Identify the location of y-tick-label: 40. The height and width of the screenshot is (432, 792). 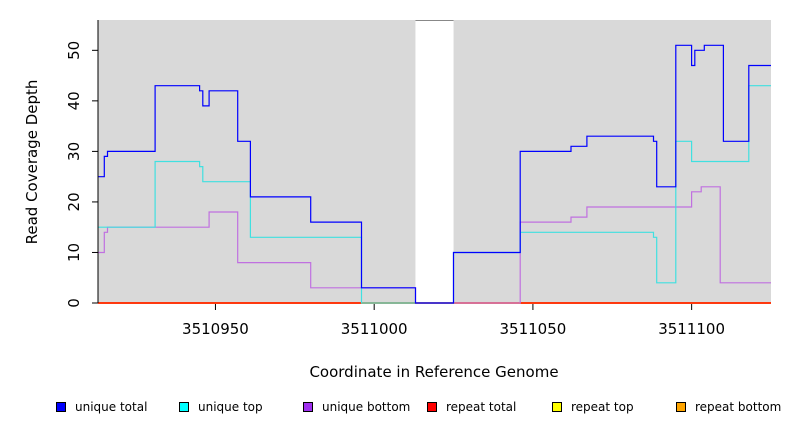
(74, 100).